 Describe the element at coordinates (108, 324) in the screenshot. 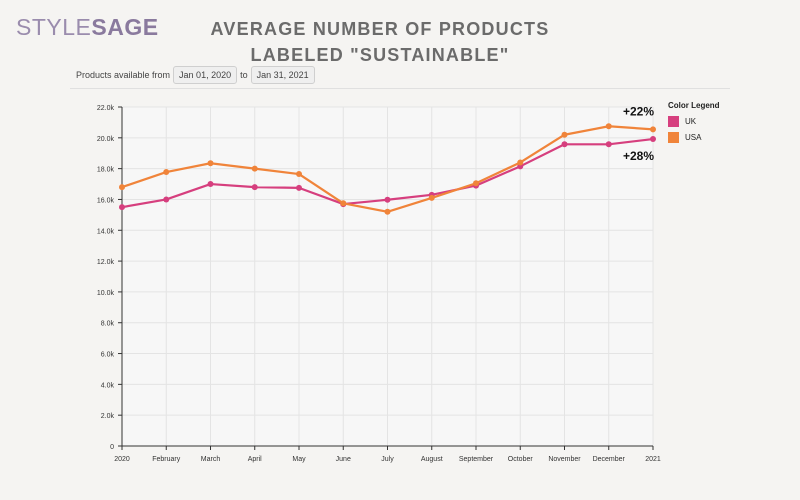

I see `y-tick-label: 8.0k` at that location.